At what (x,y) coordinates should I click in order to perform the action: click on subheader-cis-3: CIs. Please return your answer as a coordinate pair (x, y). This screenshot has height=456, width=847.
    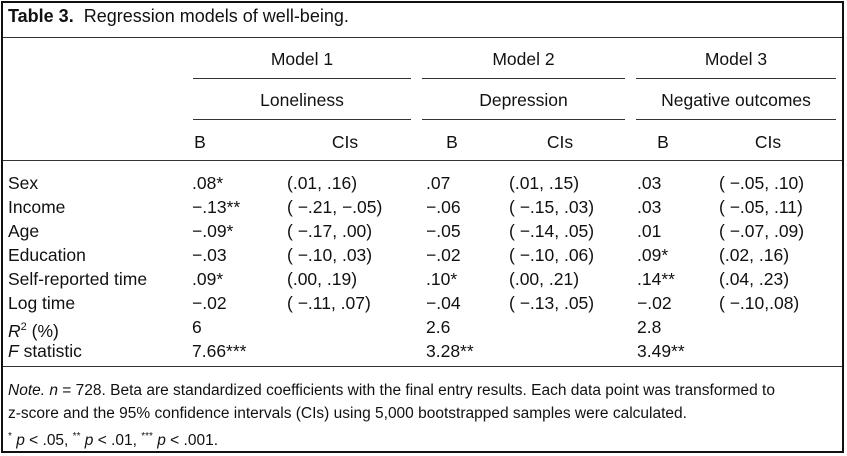
    Looking at the image, I should click on (768, 142).